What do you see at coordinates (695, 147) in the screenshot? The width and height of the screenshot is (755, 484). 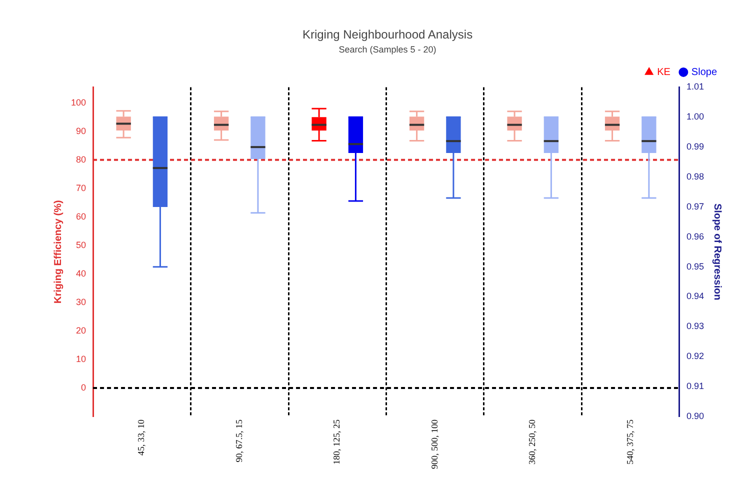 I see `y2-tick-label: 0.99` at bounding box center [695, 147].